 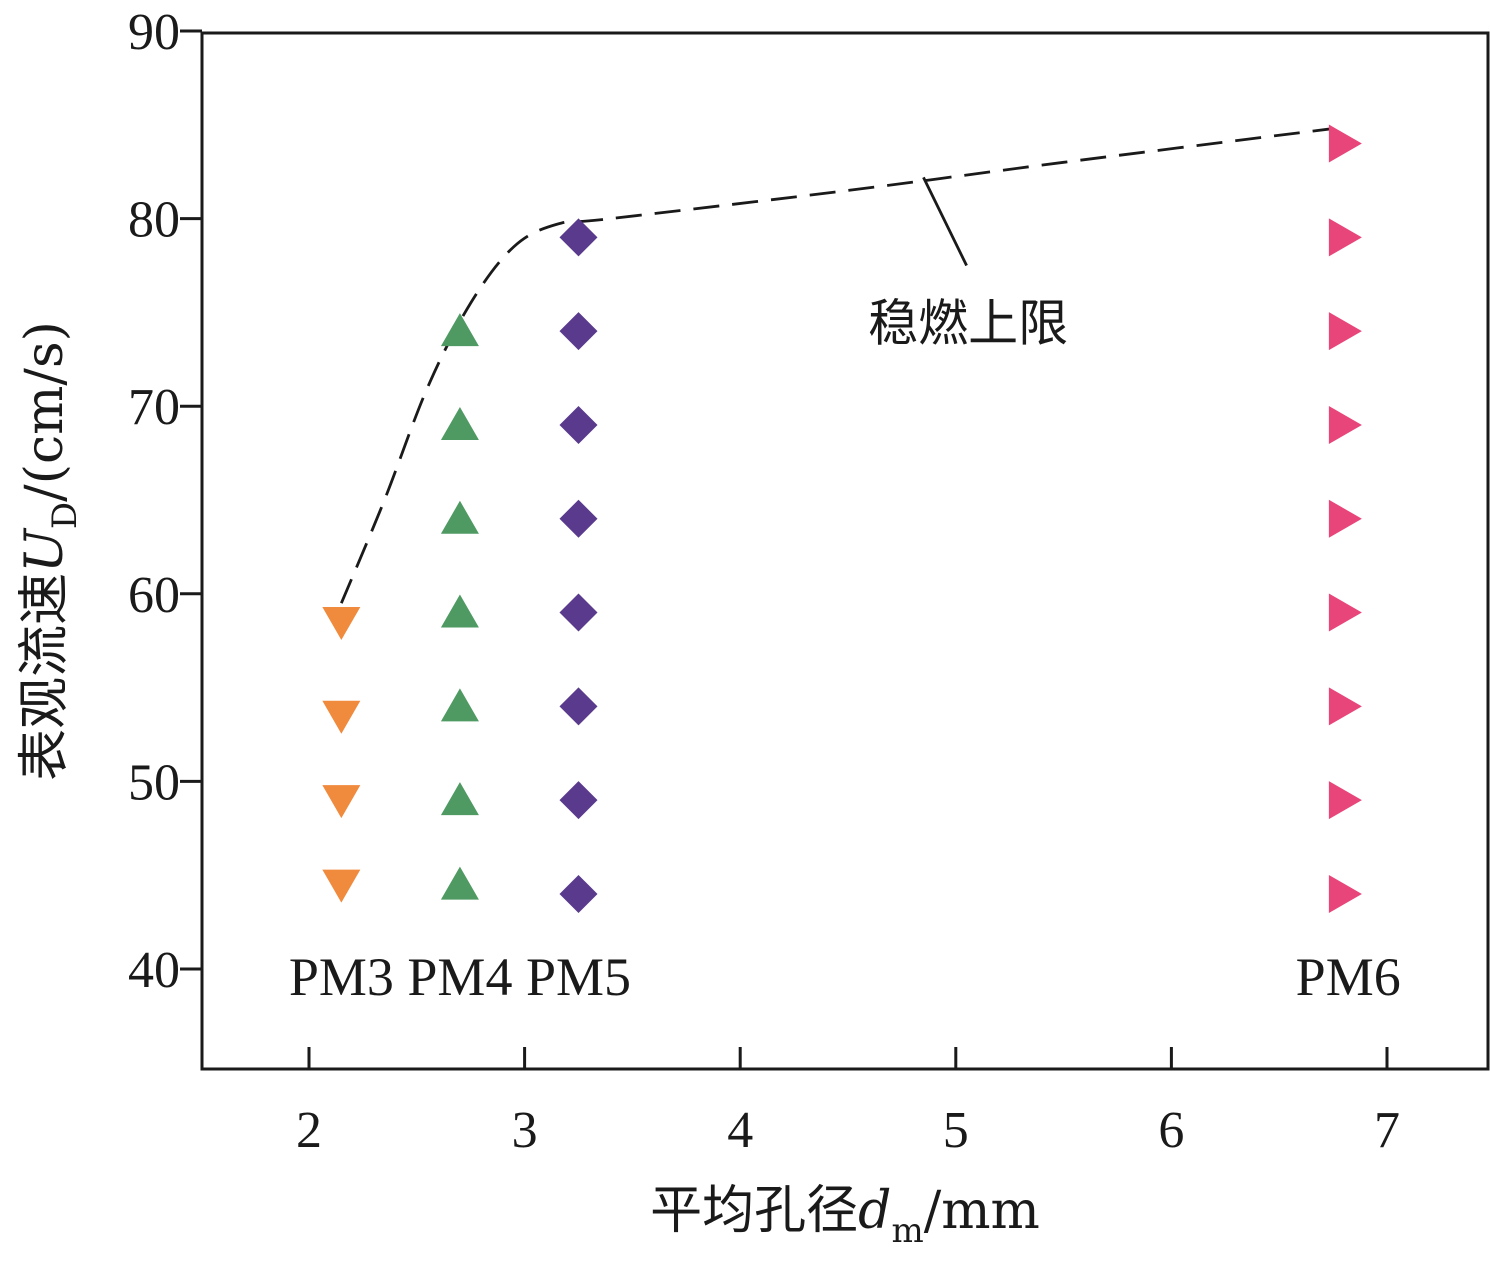 I want to click on group-label-pm3: PM3, so click(x=341, y=977).